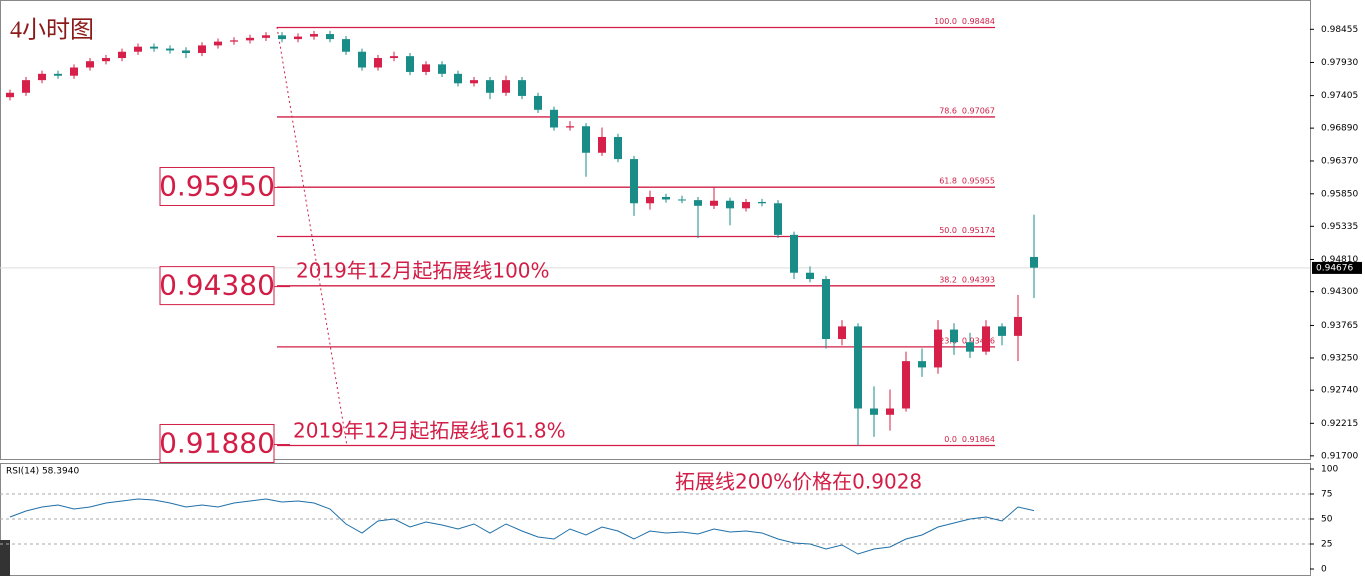 This screenshot has width=1365, height=578. I want to click on y-tick-label: 0.91700, so click(1339, 456).